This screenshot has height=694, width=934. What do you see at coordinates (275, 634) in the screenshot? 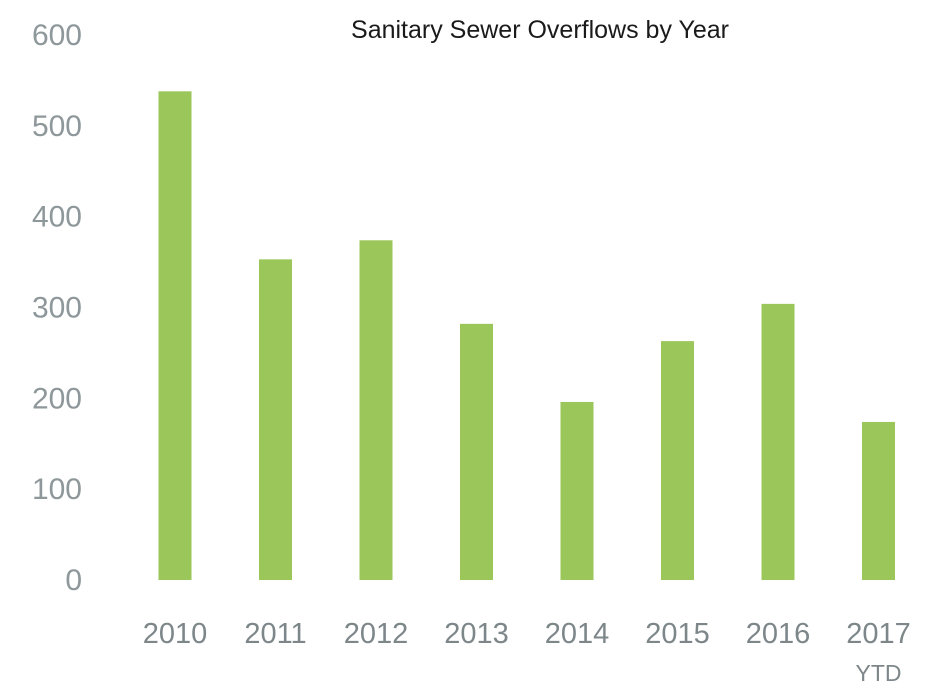
I see `x-tick-label: 2011` at bounding box center [275, 634].